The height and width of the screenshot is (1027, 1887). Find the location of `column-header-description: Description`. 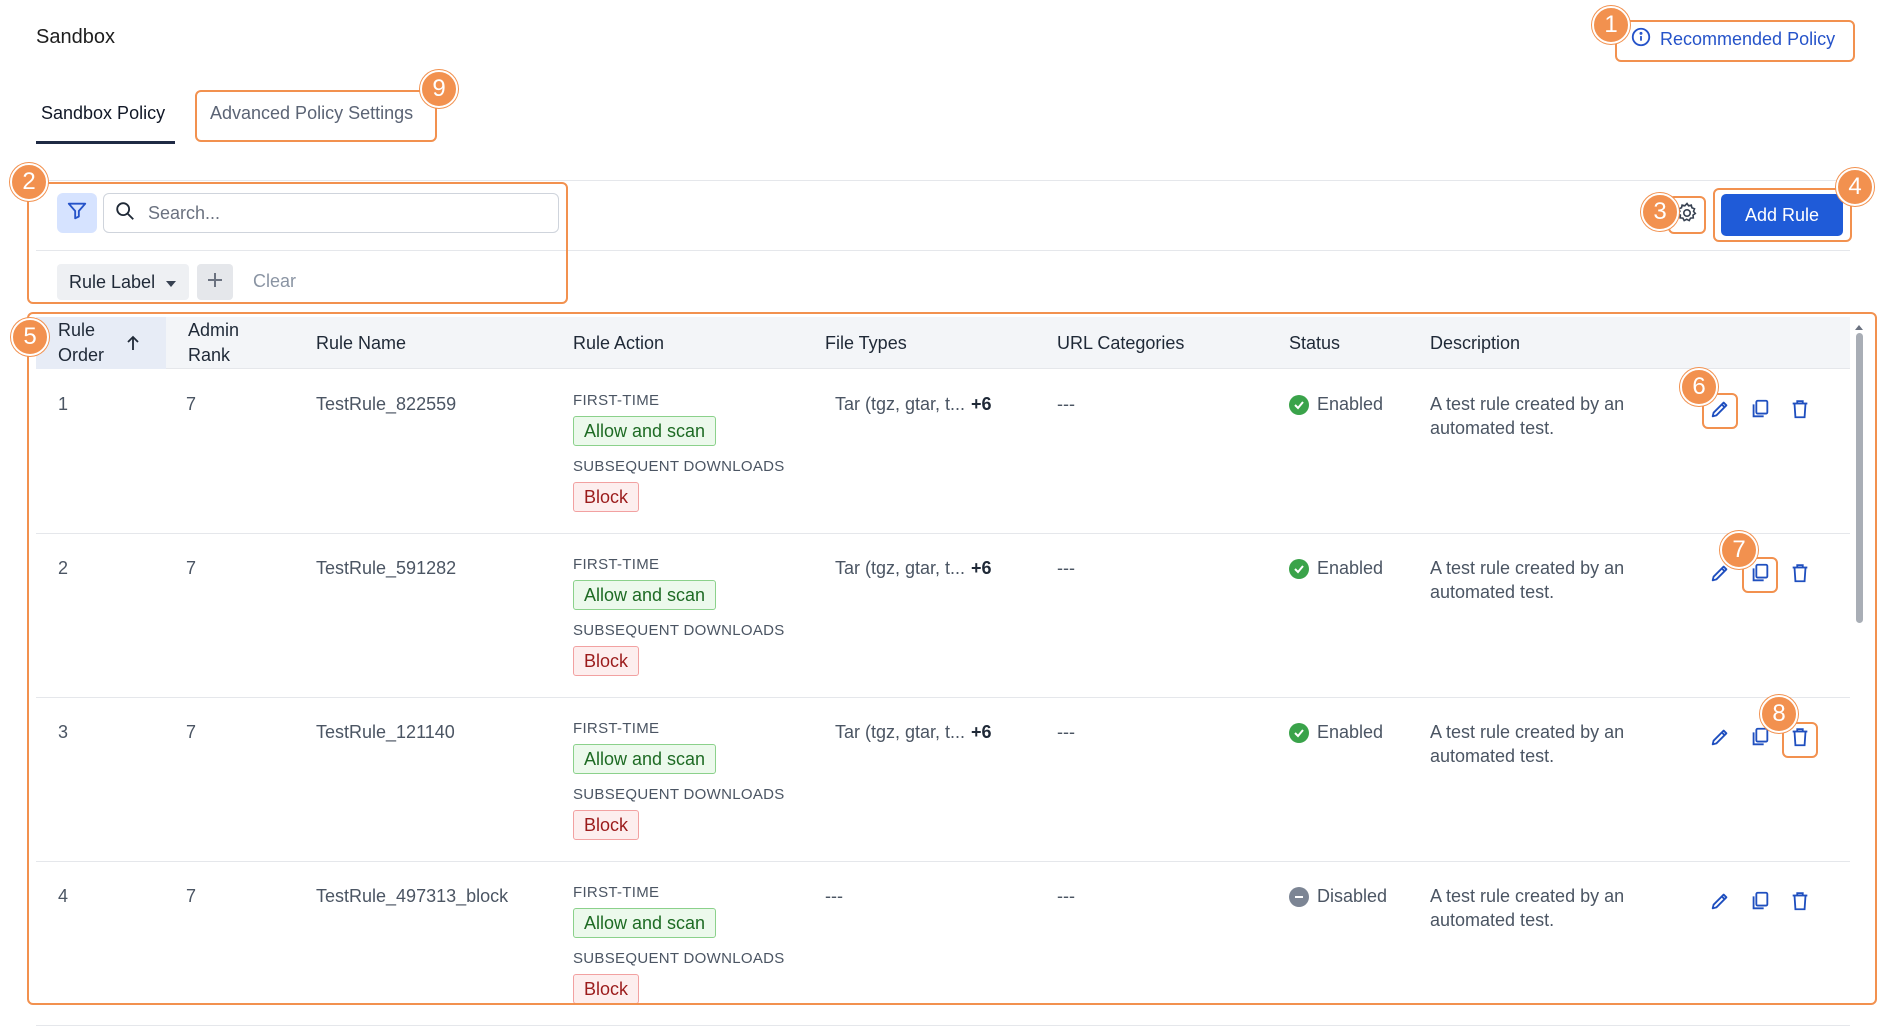

column-header-description: Description is located at coordinates (1475, 343).